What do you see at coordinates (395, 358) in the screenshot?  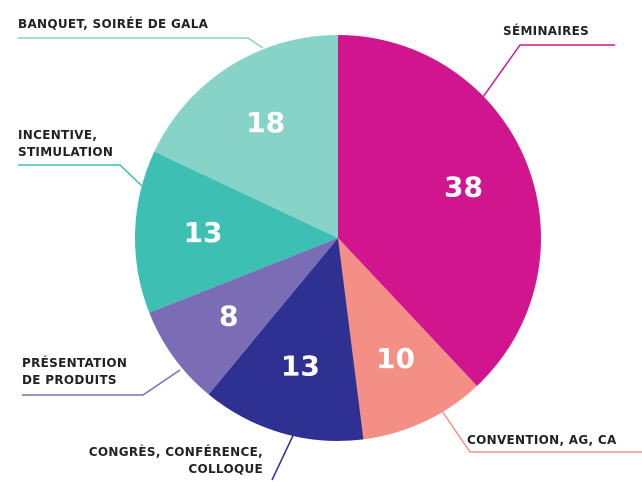 I see `value-label: 10` at bounding box center [395, 358].